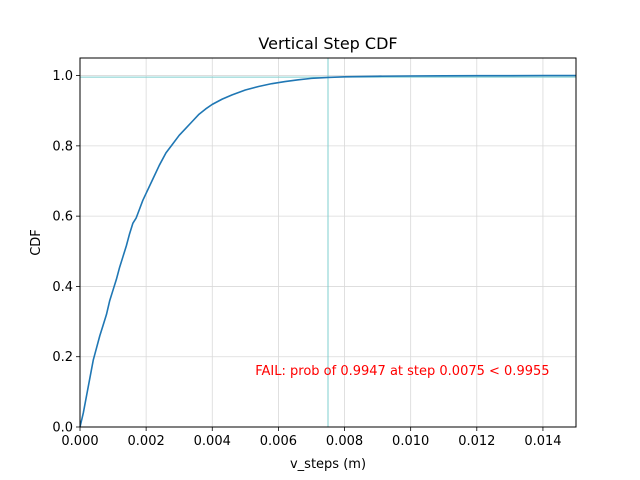  What do you see at coordinates (62, 76) in the screenshot?
I see `y-tick-label: 1.0` at bounding box center [62, 76].